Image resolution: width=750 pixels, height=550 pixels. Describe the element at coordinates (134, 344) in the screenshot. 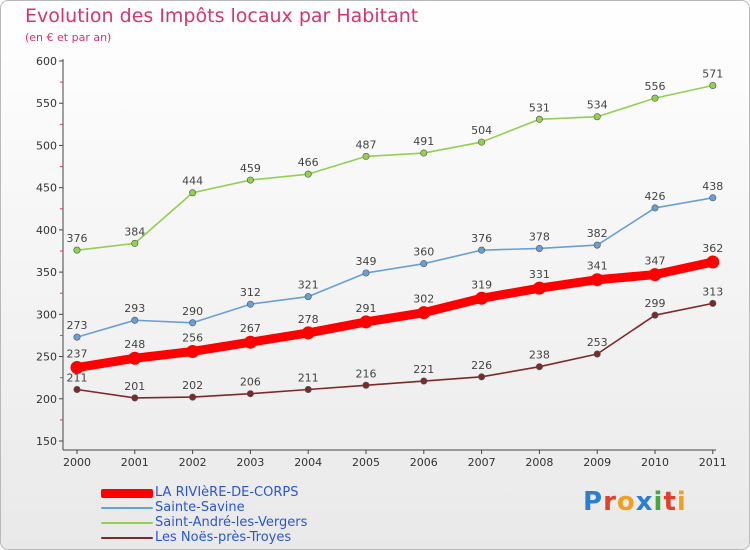

I see `data-label: 248` at that location.